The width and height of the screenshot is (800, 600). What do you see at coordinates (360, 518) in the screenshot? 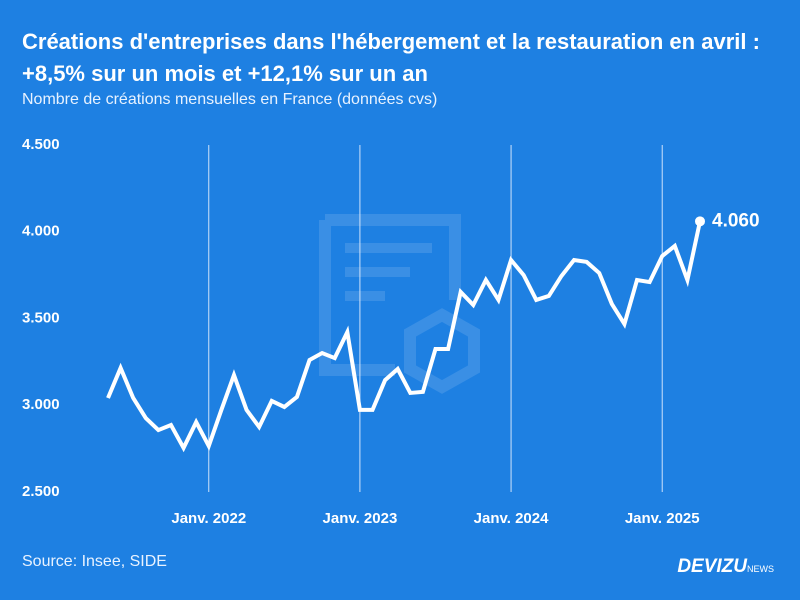
I see `x-tick-label: Janv. 2023` at bounding box center [360, 518].